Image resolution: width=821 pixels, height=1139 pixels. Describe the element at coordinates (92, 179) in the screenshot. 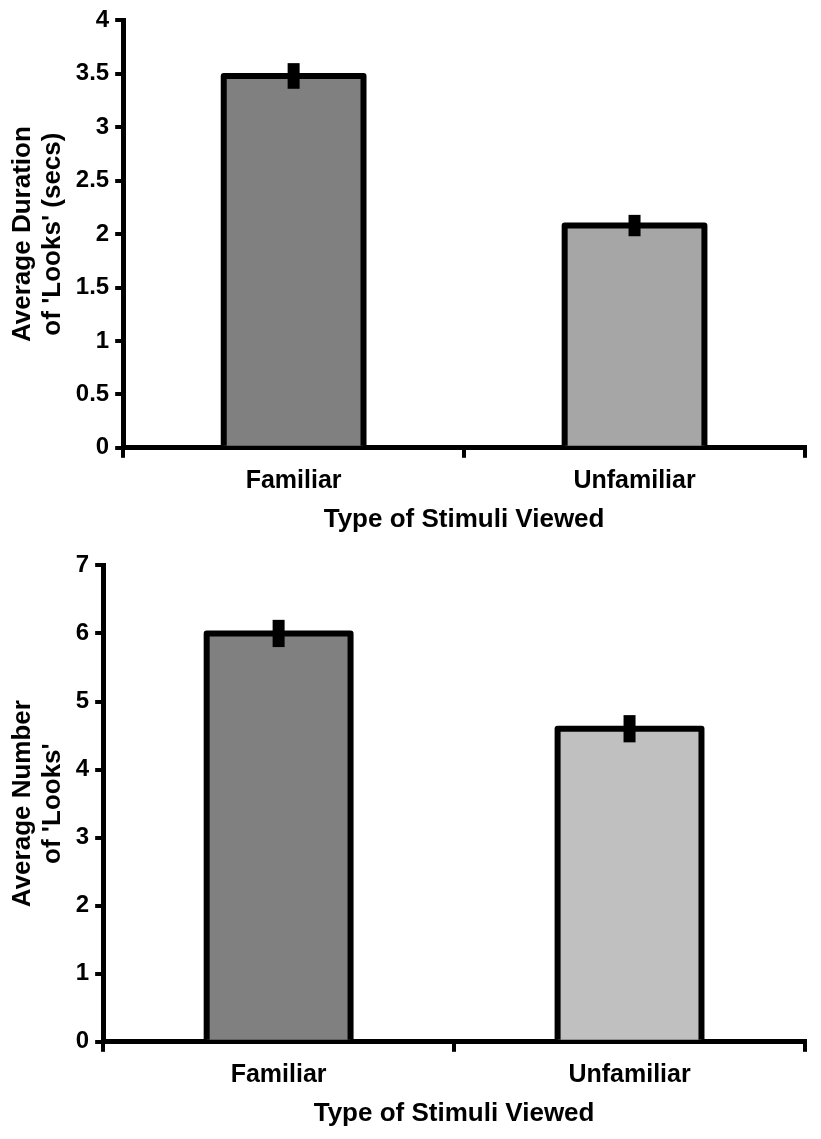

I see `y-tick-label: 2.5` at that location.